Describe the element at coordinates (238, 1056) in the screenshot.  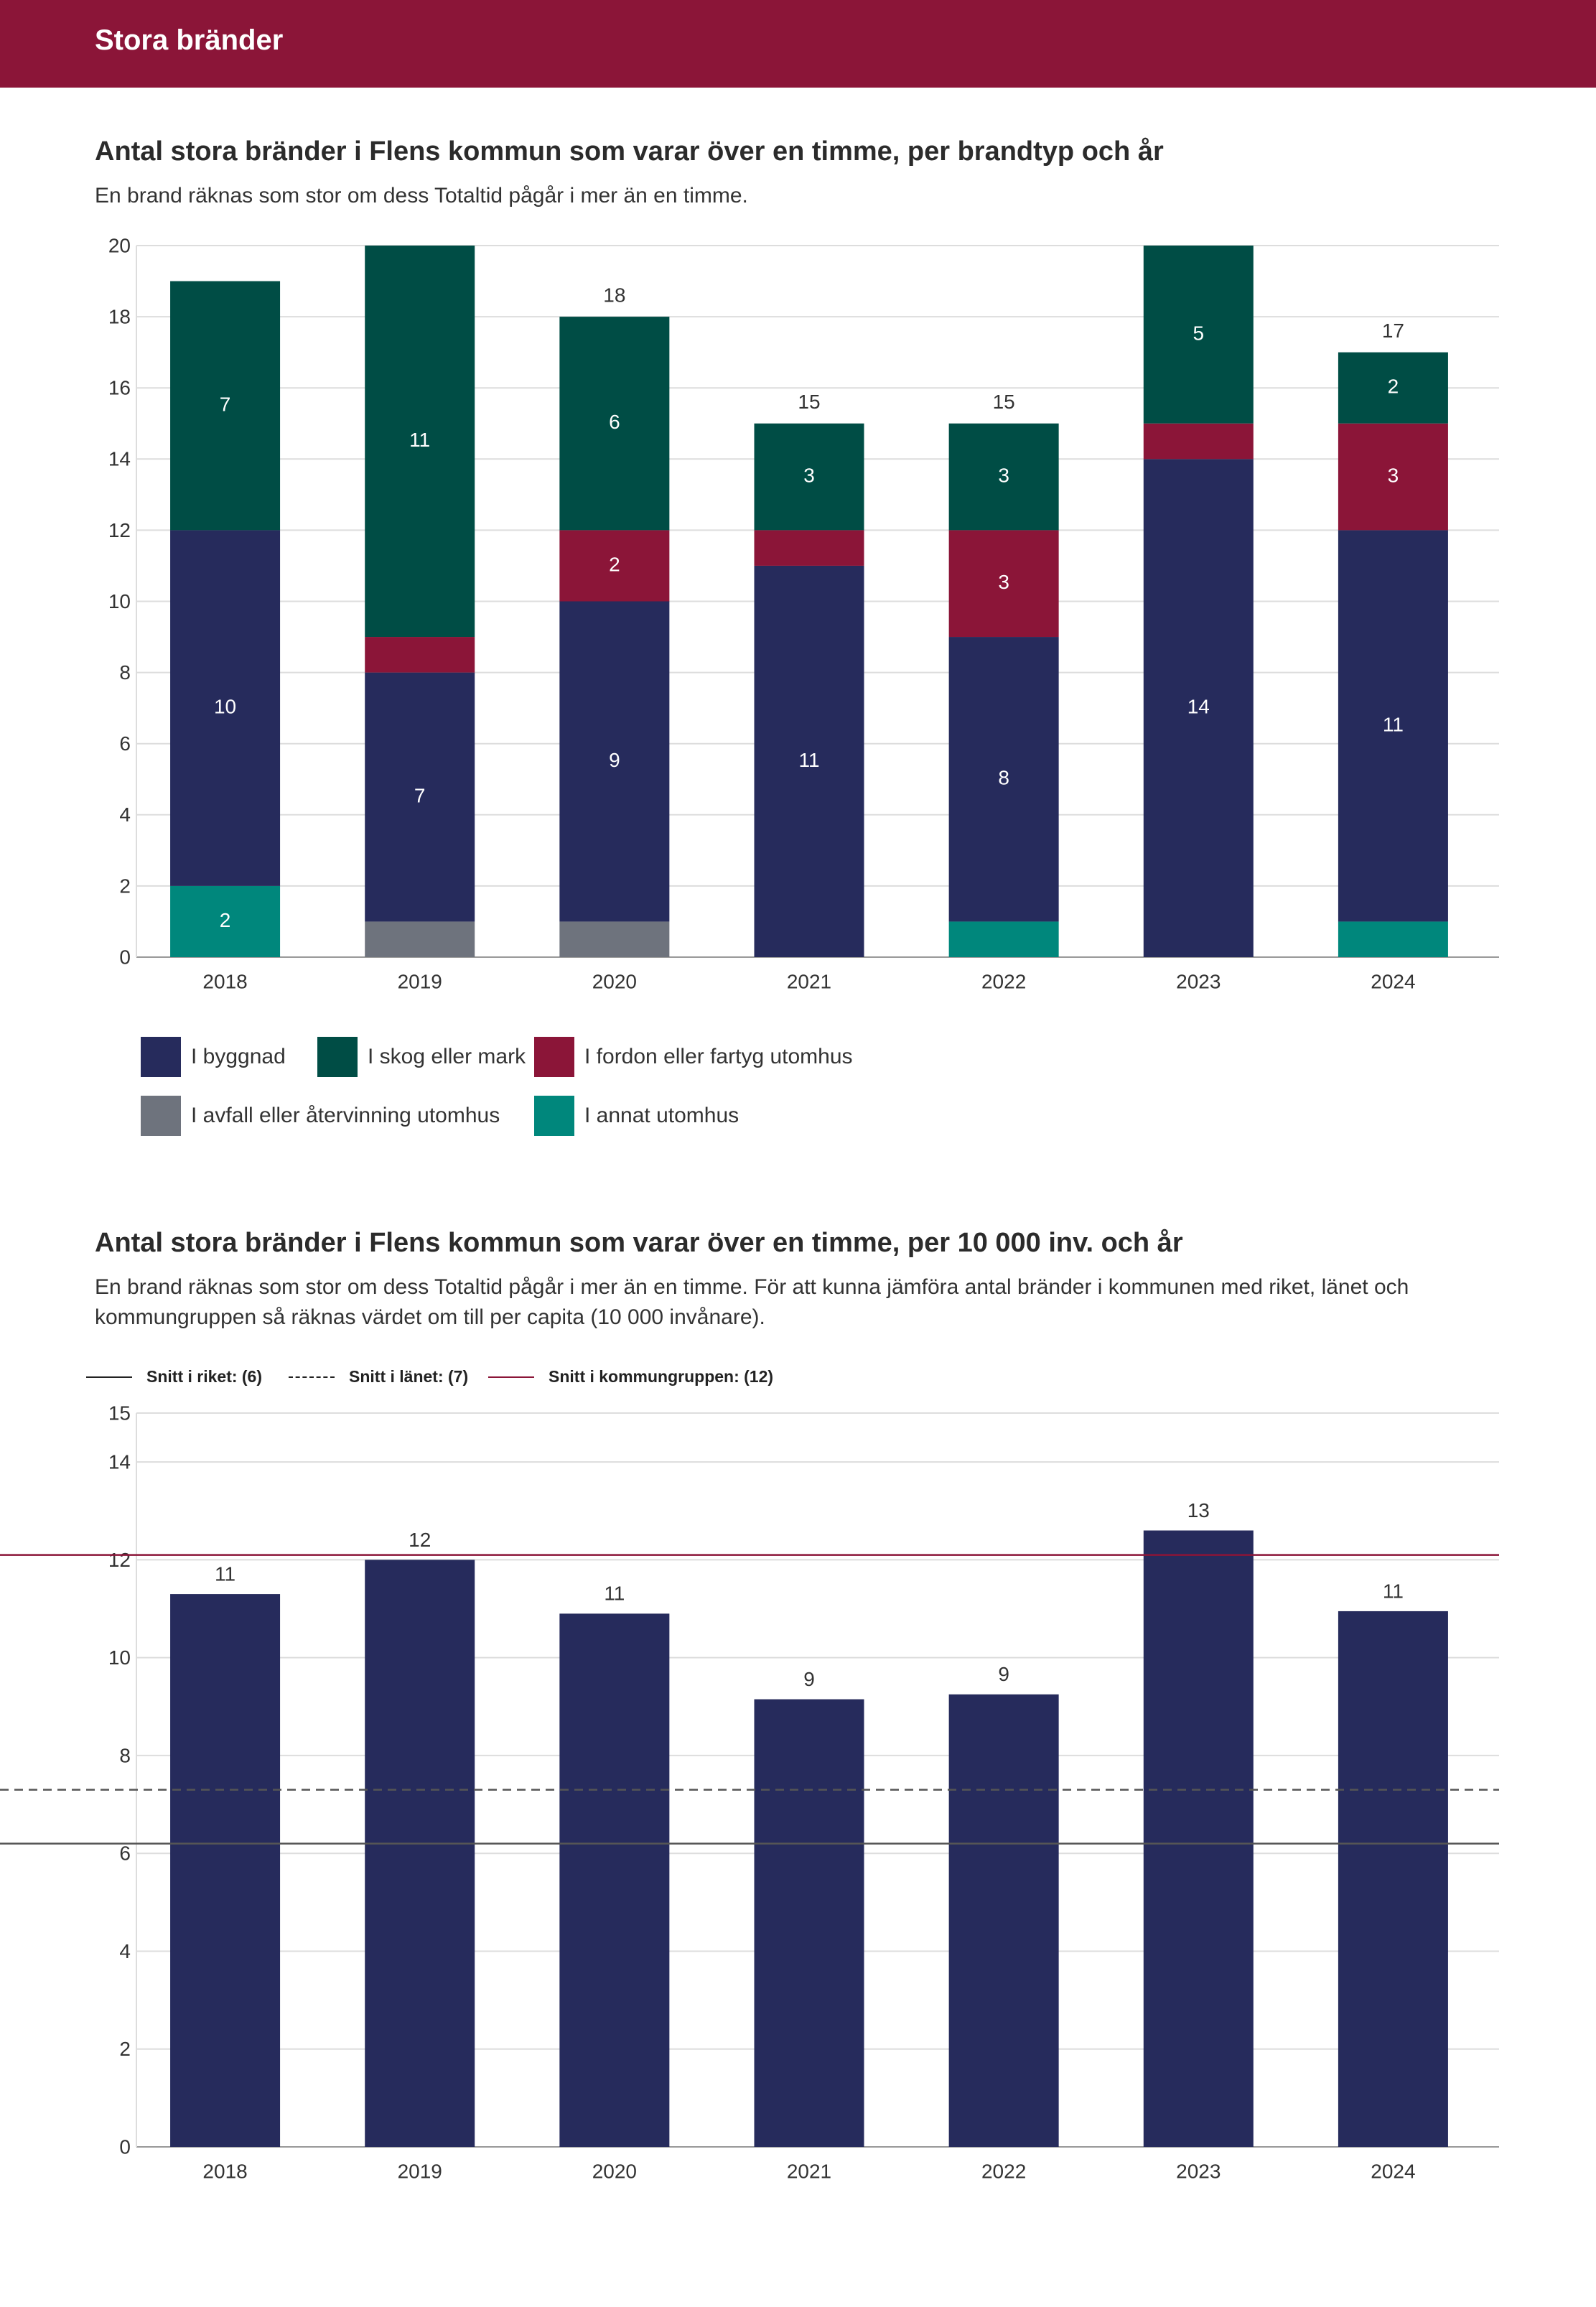
I see `legend-label: I byggnad` at that location.